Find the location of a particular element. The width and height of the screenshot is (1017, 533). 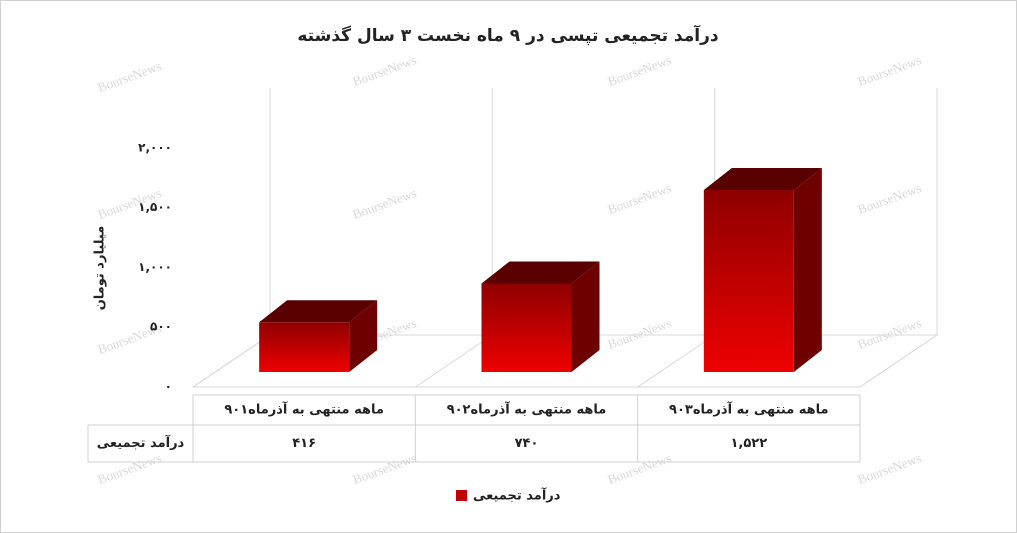

legend-label: درآمد تجمیعی is located at coordinates (517, 495).